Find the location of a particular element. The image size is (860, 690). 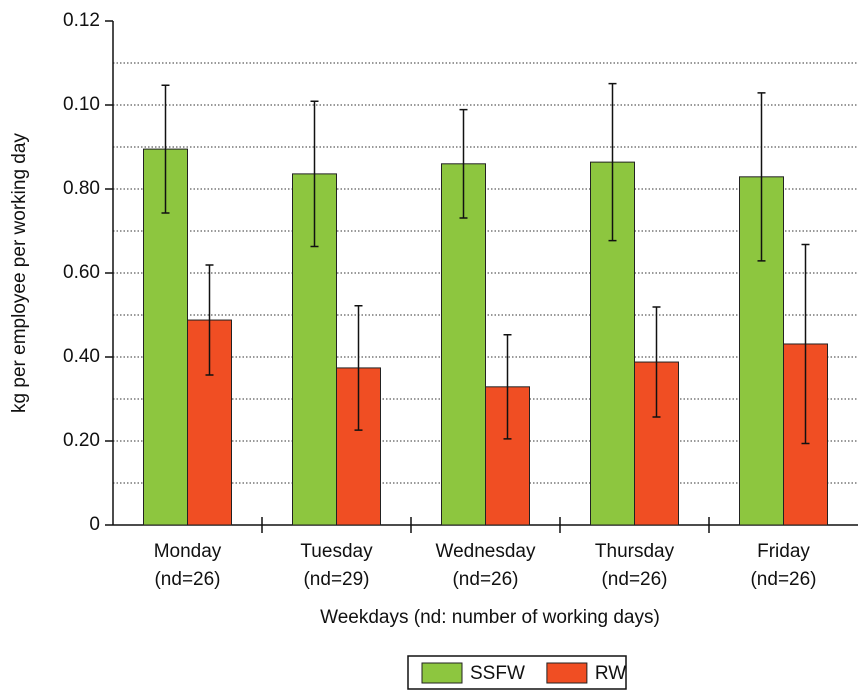

x-tick-label: Thursday is located at coordinates (635, 551).